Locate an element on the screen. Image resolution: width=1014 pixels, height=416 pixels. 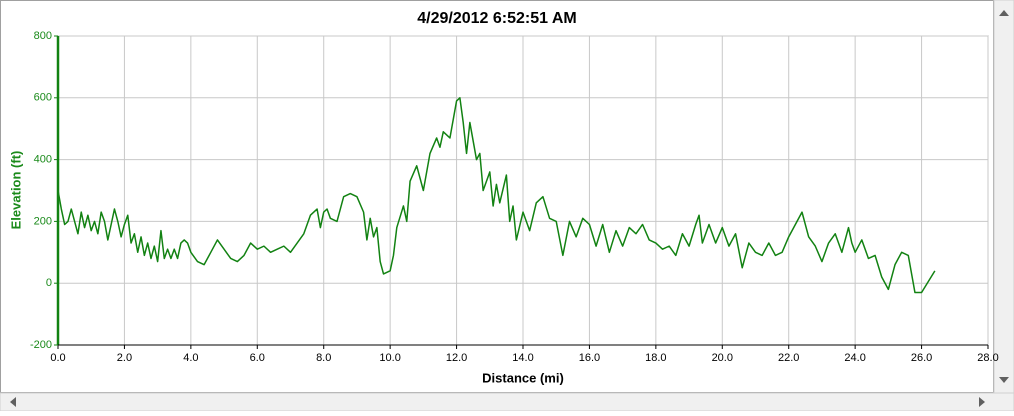
x-axis-label: Distance (mi) is located at coordinates (523, 377).